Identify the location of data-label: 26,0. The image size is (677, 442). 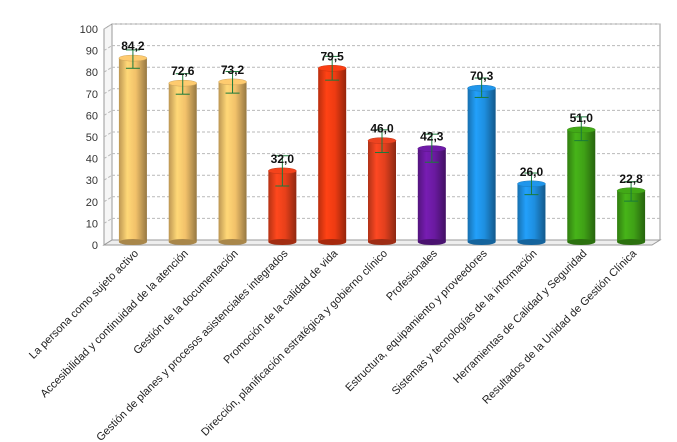
(532, 172).